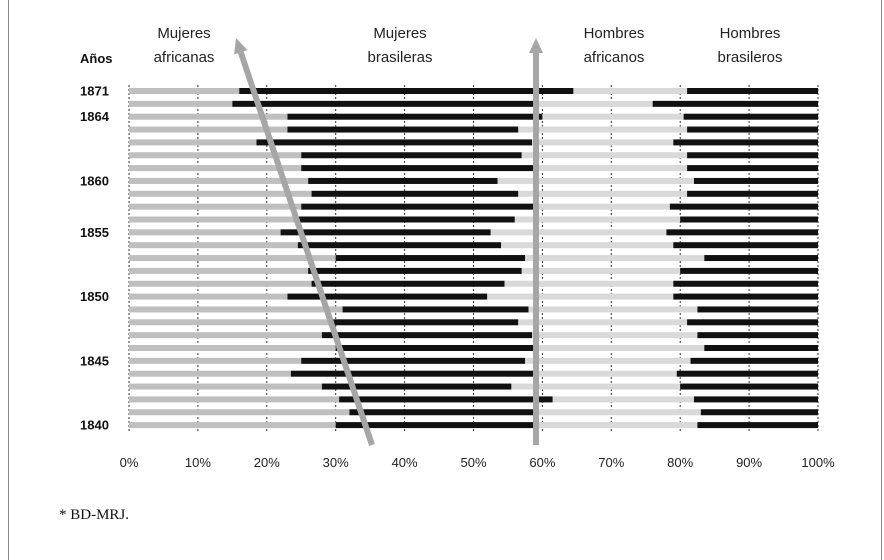 The width and height of the screenshot is (884, 560). What do you see at coordinates (94, 232) in the screenshot?
I see `year-label-1855: 1855` at bounding box center [94, 232].